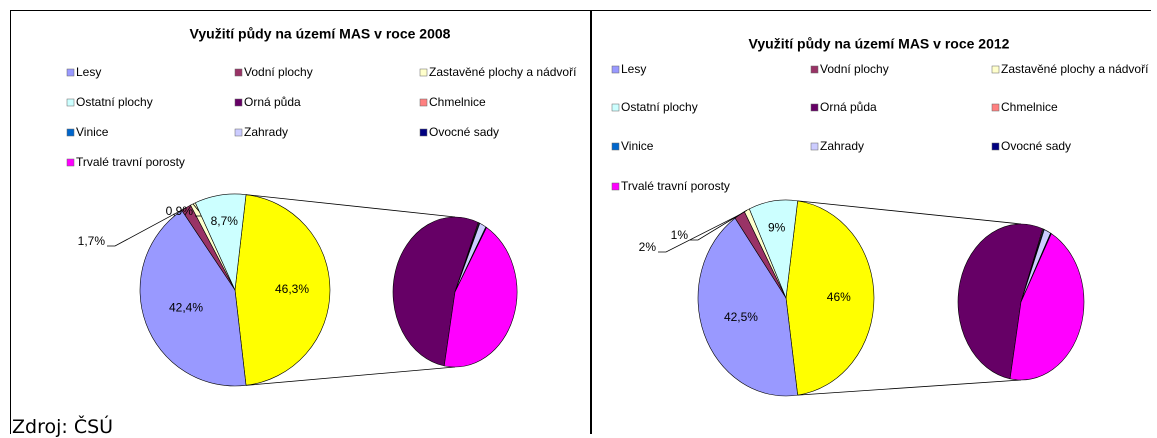 The height and width of the screenshot is (438, 1157). I want to click on data-label: 2%, so click(648, 247).